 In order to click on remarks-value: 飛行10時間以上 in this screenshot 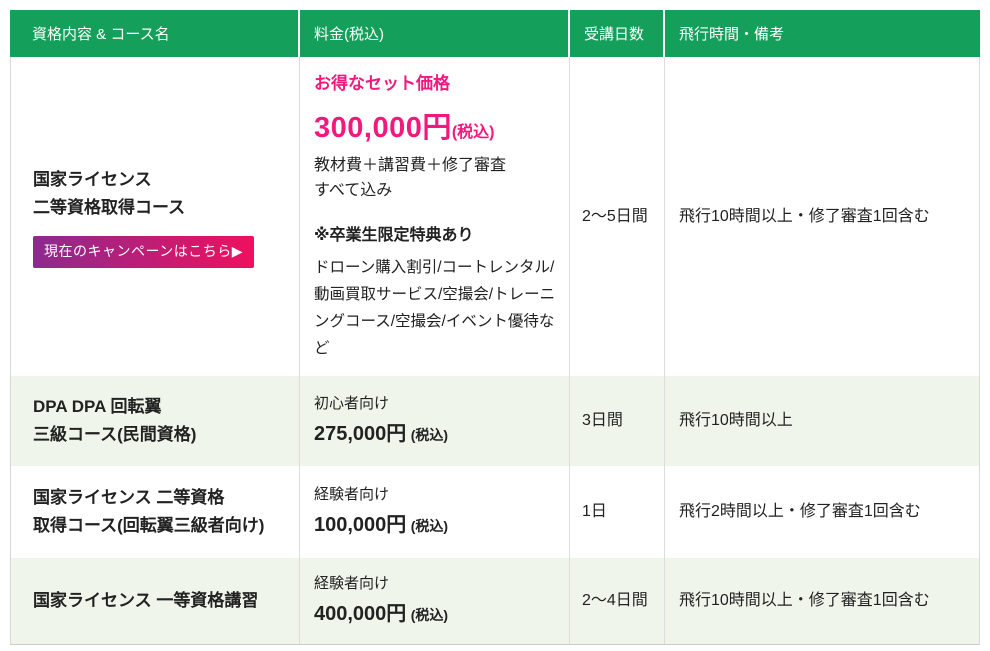, I will do `click(736, 421)`.